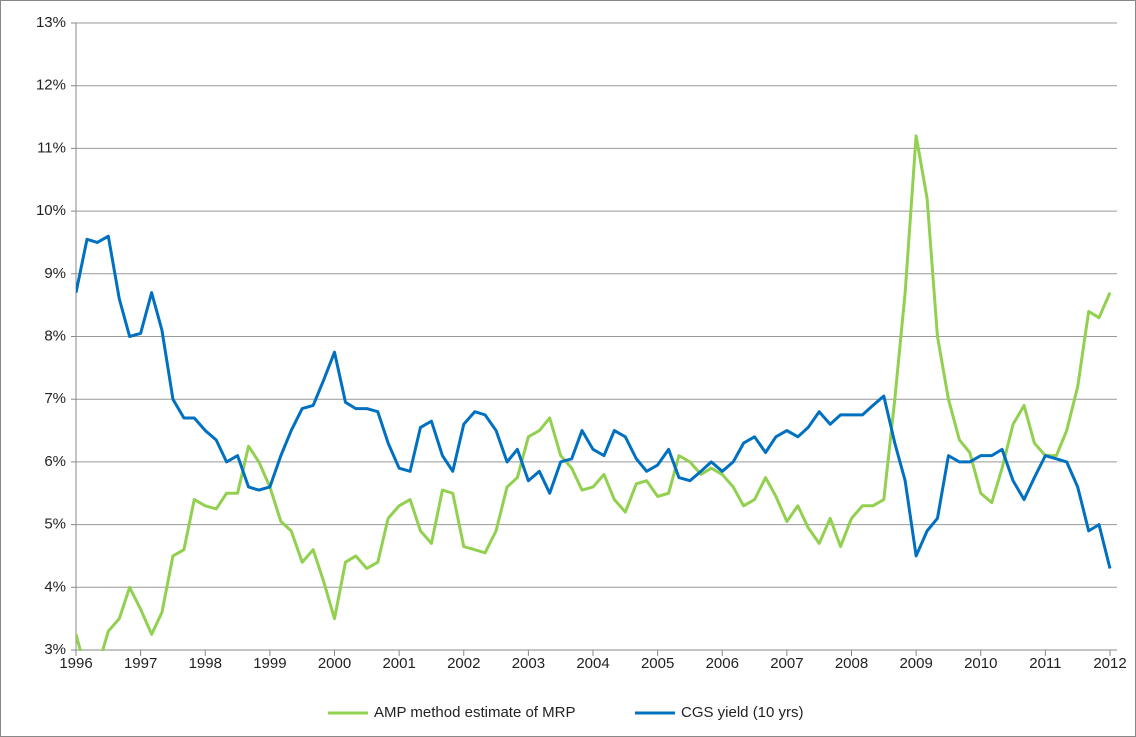 The width and height of the screenshot is (1136, 737). What do you see at coordinates (205, 663) in the screenshot?
I see `x-tick-label: 1998` at bounding box center [205, 663].